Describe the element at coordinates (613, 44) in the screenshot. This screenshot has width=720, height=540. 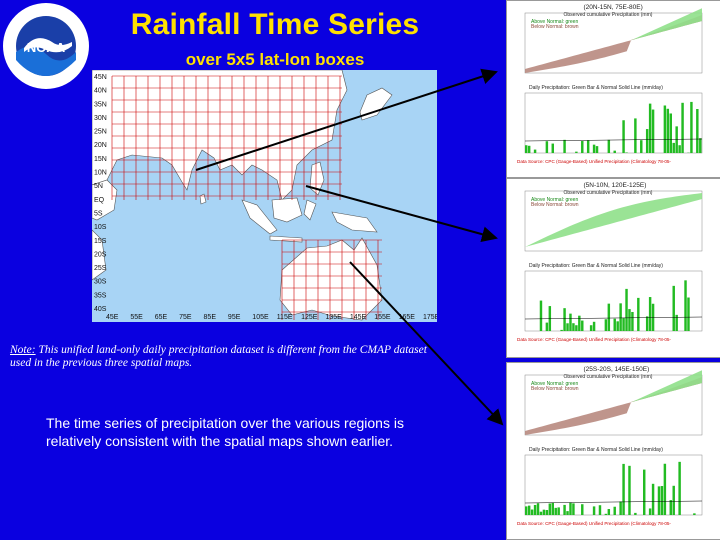
I see `cumulative-anomaly` at that location.